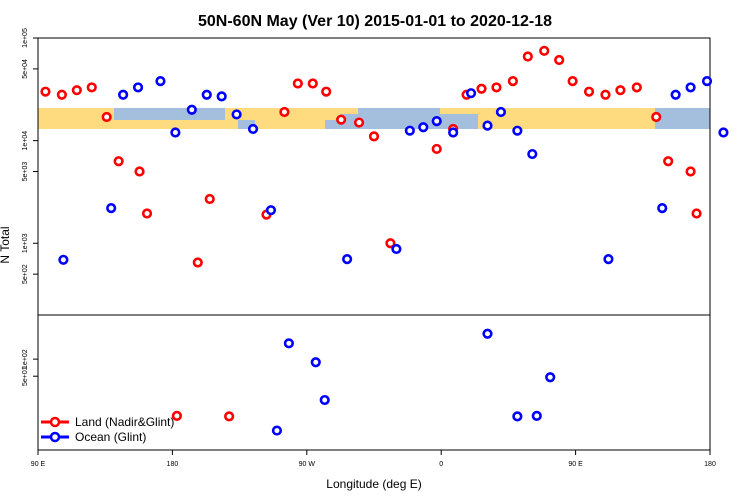  I want to click on world-map-band, so click(374, 118).